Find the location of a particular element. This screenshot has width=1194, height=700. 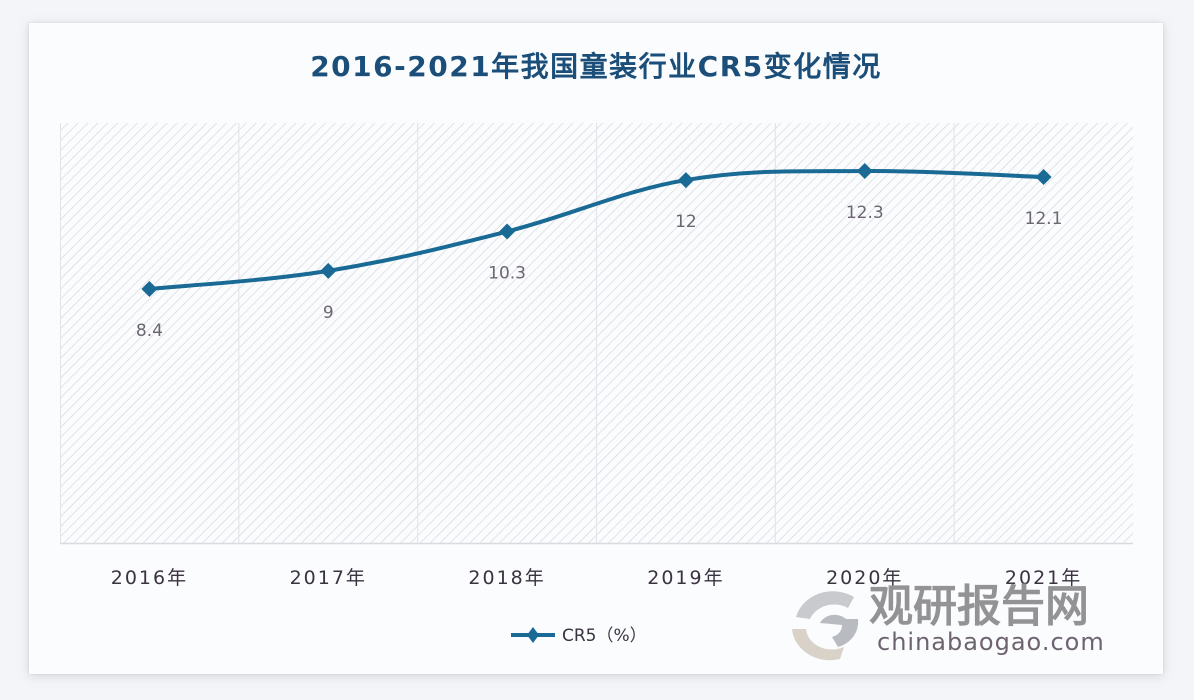

legend-diamond-icon is located at coordinates (533, 635).